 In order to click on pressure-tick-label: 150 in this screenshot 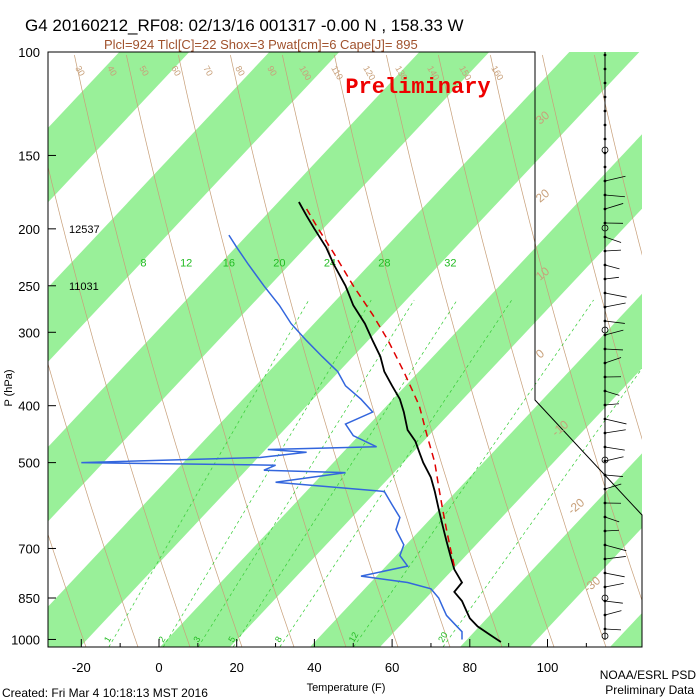, I will do `click(29, 155)`.